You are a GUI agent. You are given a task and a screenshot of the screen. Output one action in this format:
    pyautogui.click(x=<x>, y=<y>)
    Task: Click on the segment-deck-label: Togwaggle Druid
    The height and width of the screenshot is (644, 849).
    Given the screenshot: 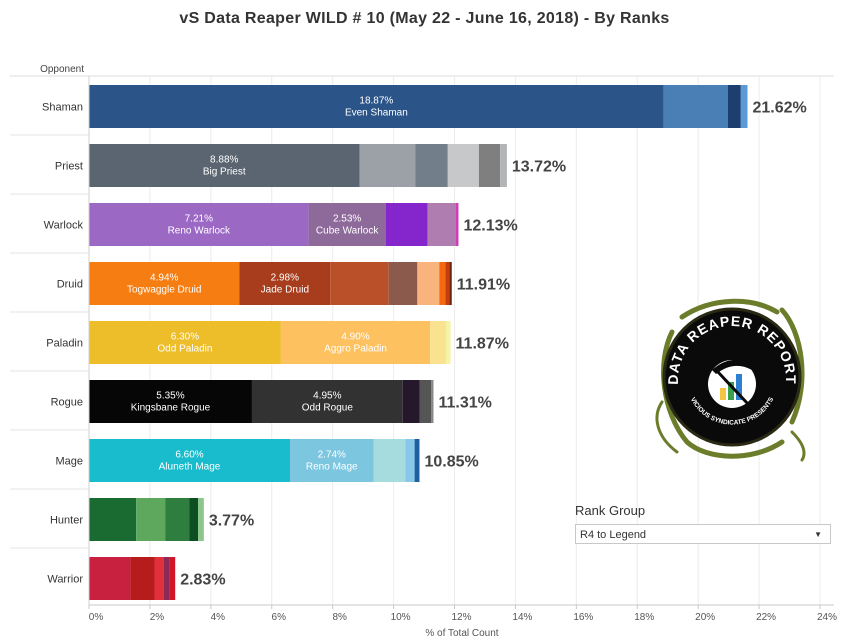 What is the action you would take?
    pyautogui.click(x=164, y=290)
    